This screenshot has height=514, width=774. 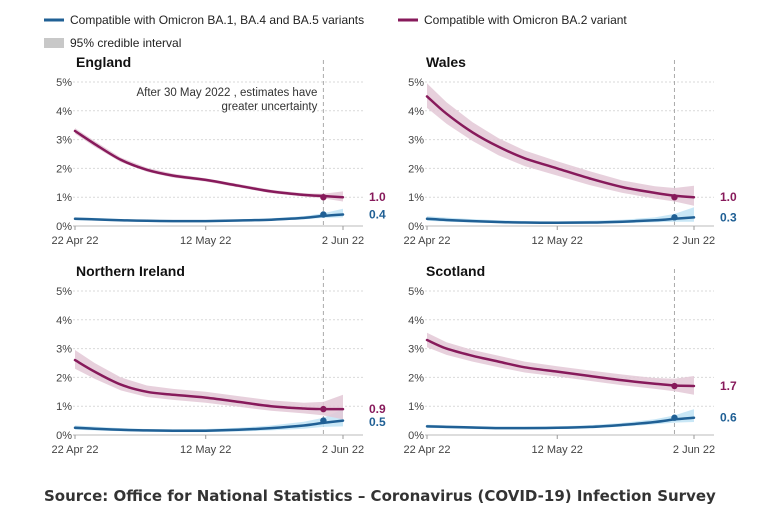 I want to click on panel-title: England, so click(x=103, y=62).